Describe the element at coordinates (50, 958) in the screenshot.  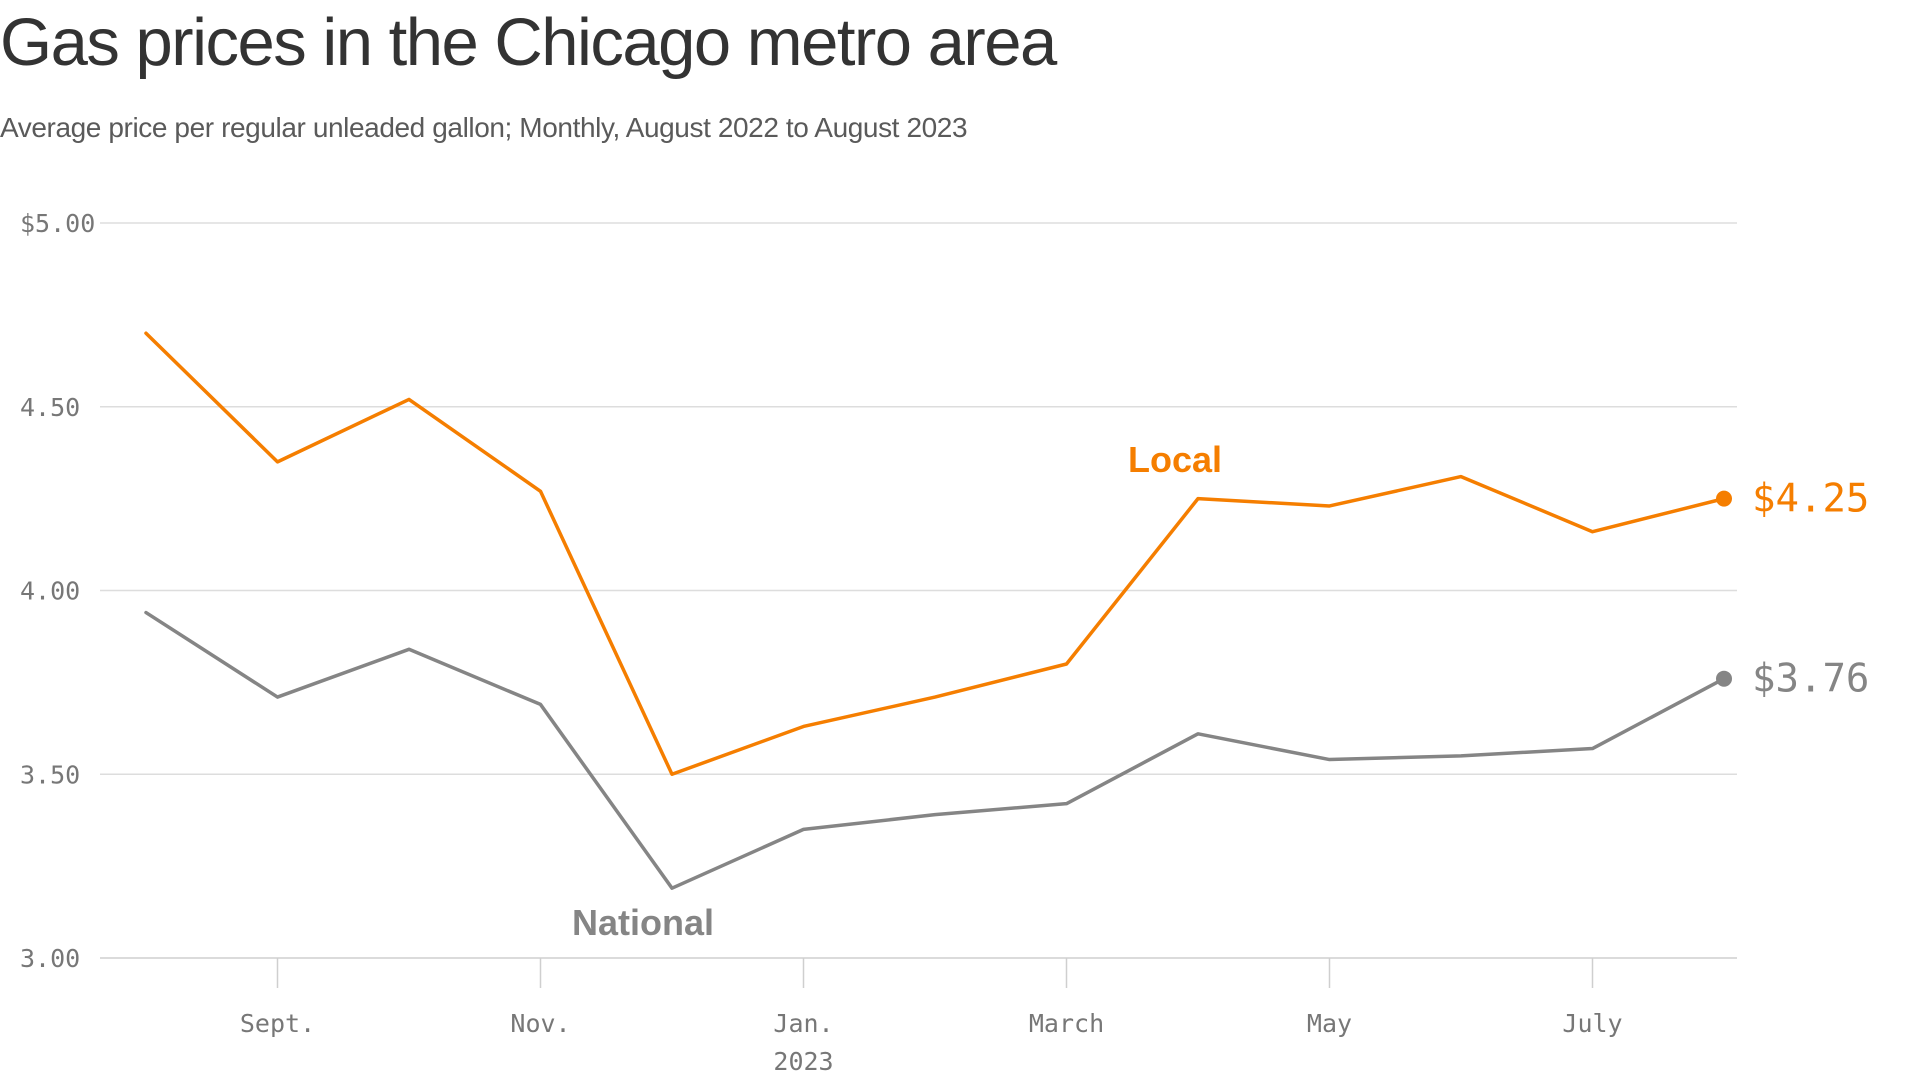
I see `y-tick-label: 3.00` at that location.